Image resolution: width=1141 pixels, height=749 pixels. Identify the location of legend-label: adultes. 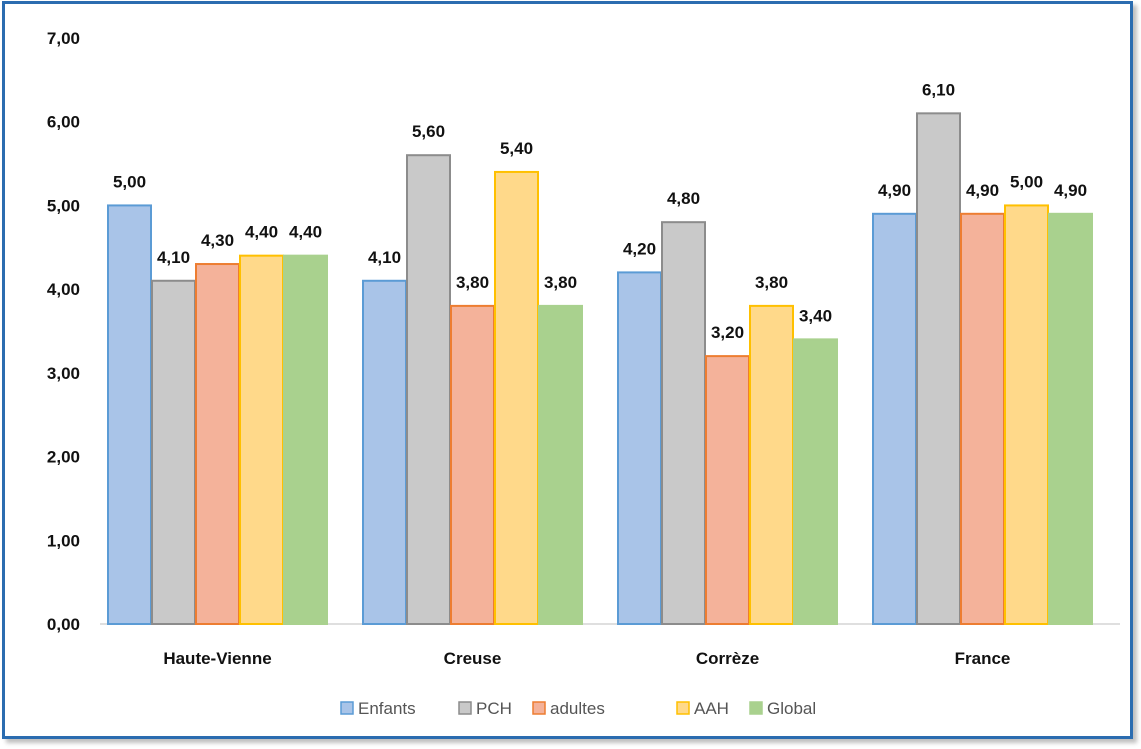
(577, 708).